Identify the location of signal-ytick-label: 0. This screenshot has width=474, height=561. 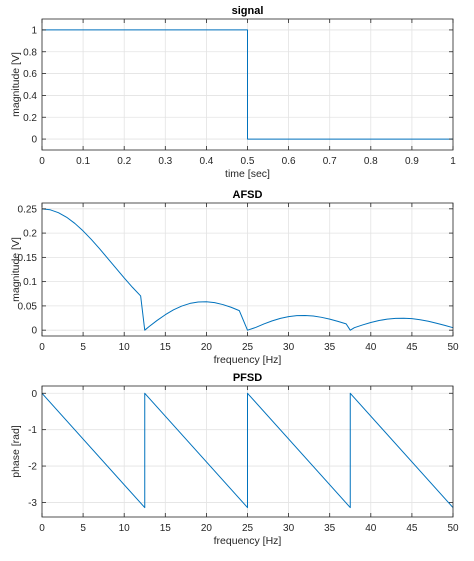
(34, 140).